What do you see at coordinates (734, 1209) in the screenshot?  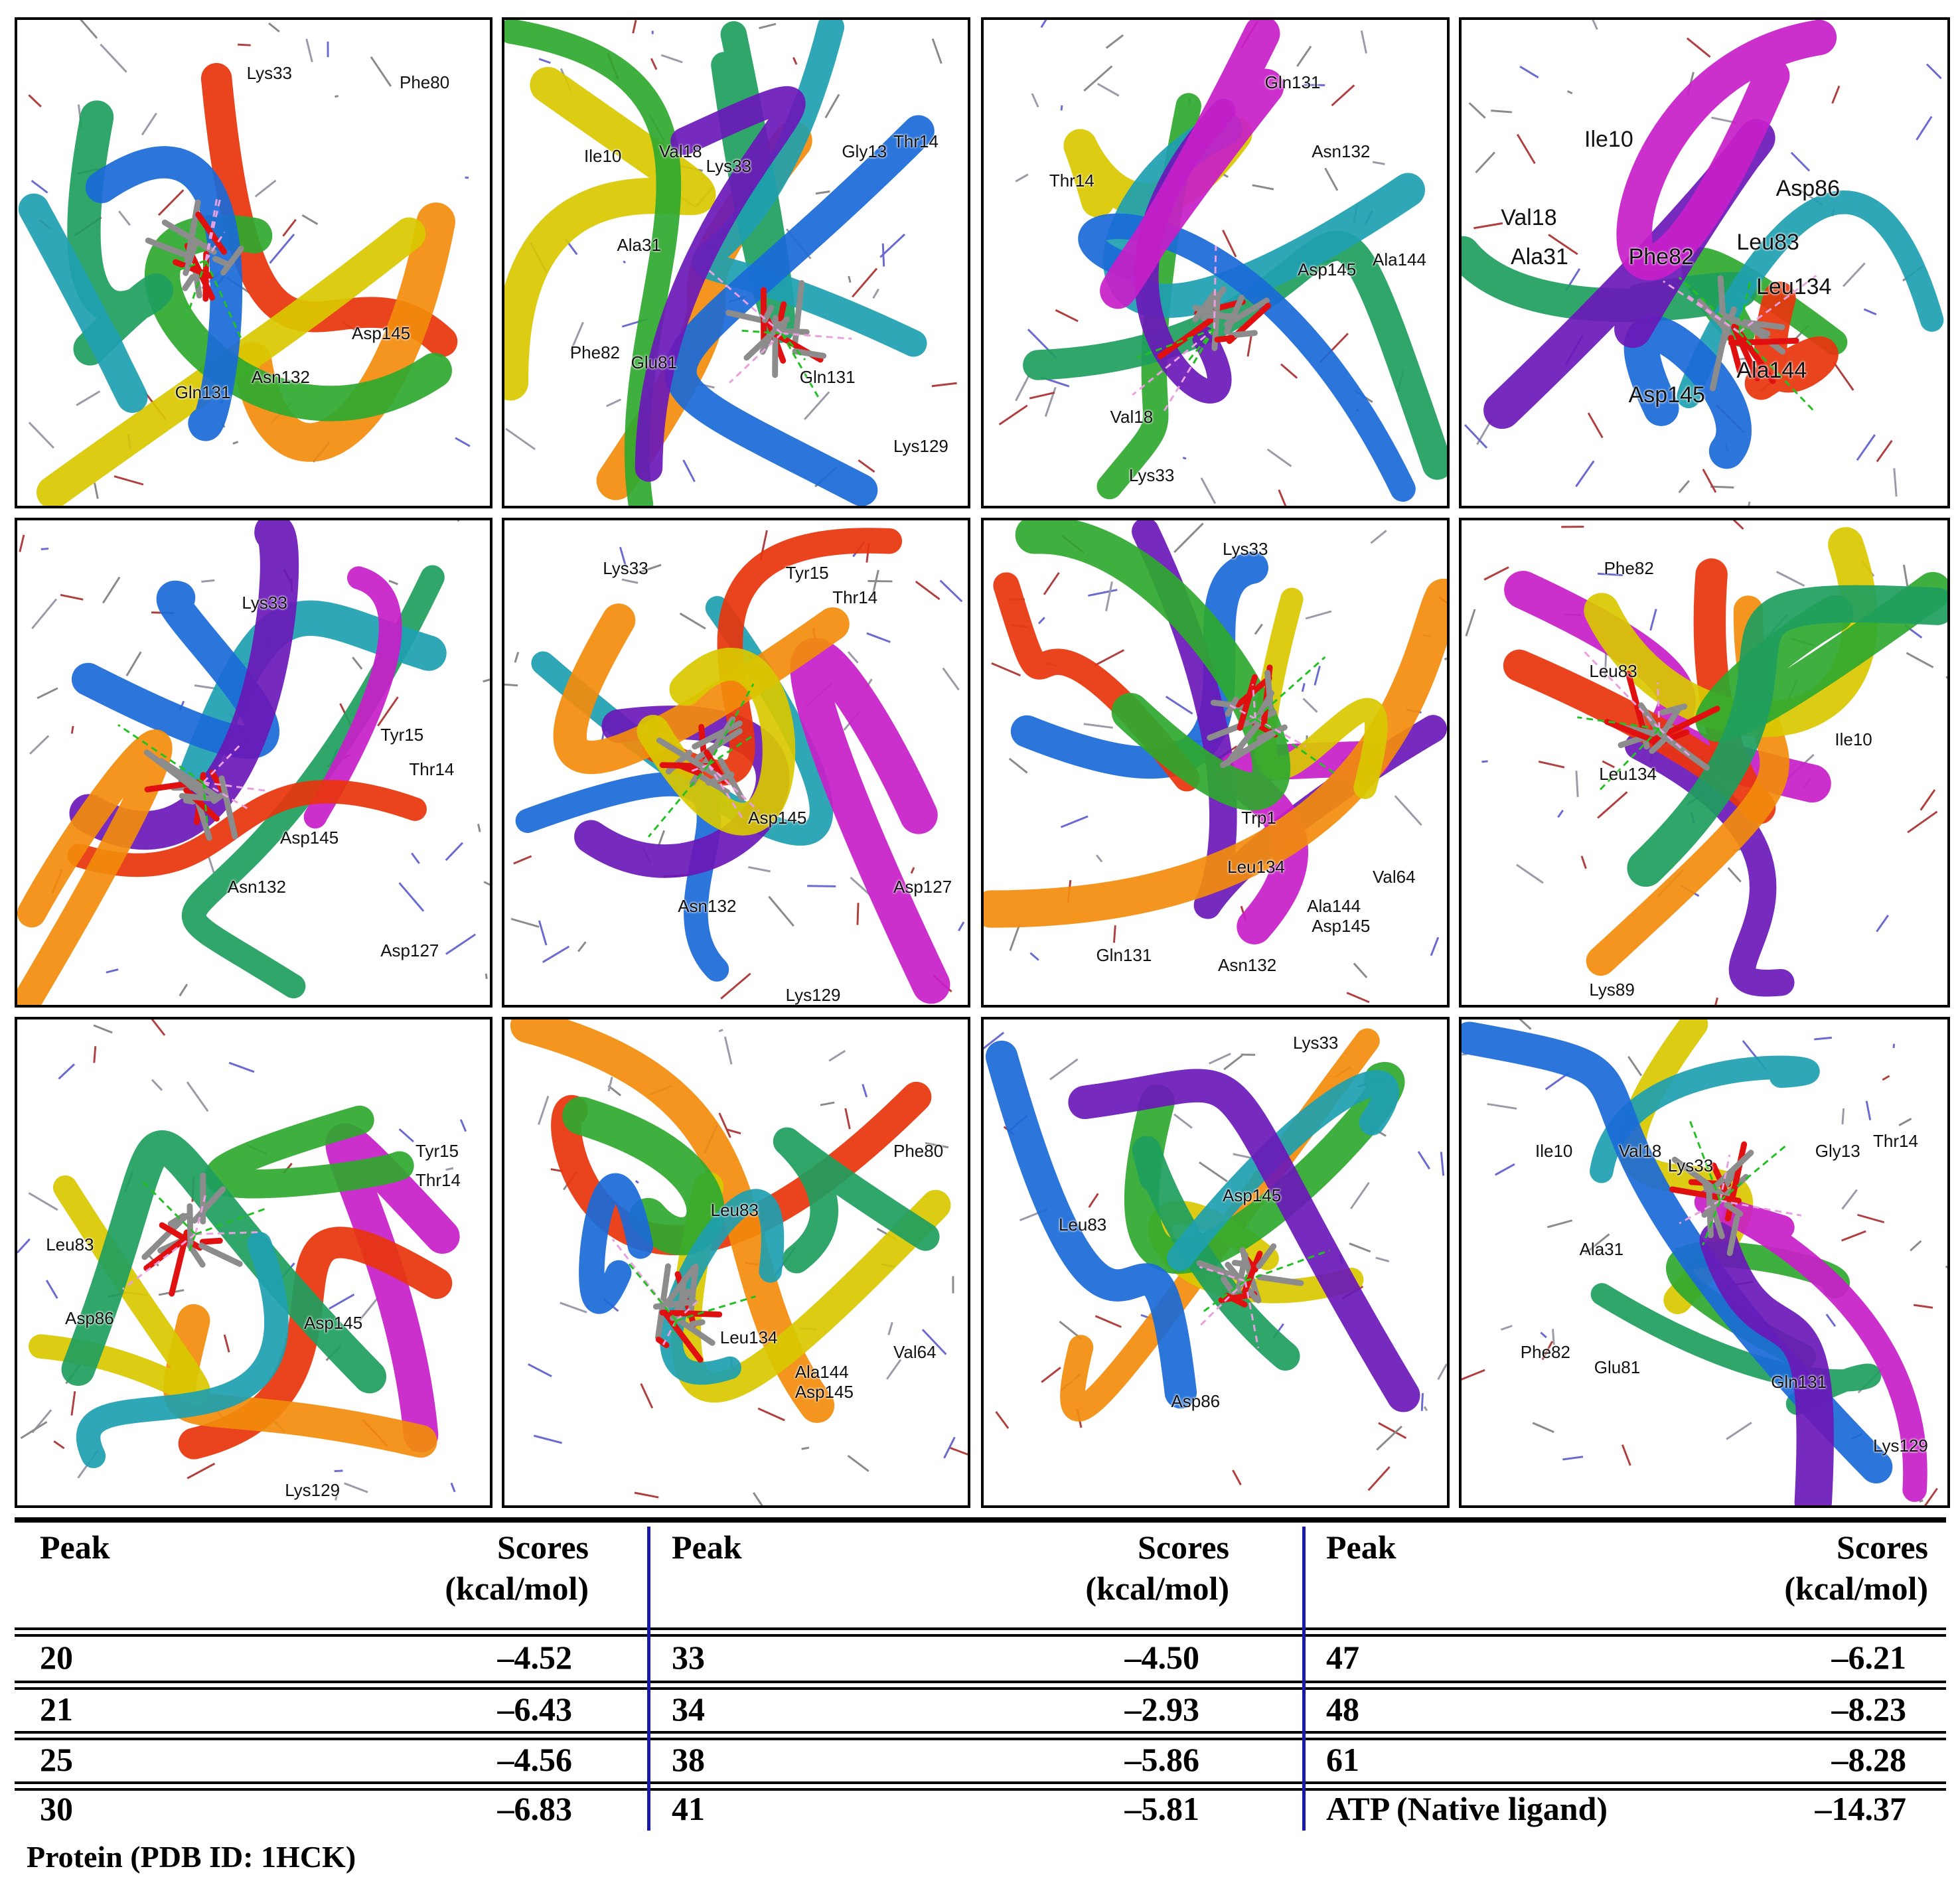 I see `residue-label: Leu83` at bounding box center [734, 1209].